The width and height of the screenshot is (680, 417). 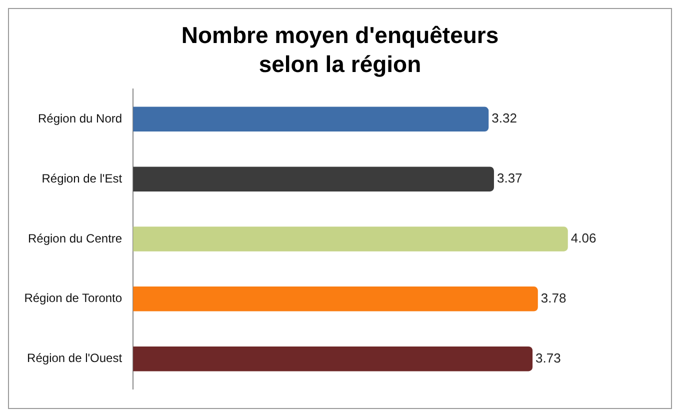 What do you see at coordinates (553, 298) in the screenshot?
I see `data-label: 3.78` at bounding box center [553, 298].